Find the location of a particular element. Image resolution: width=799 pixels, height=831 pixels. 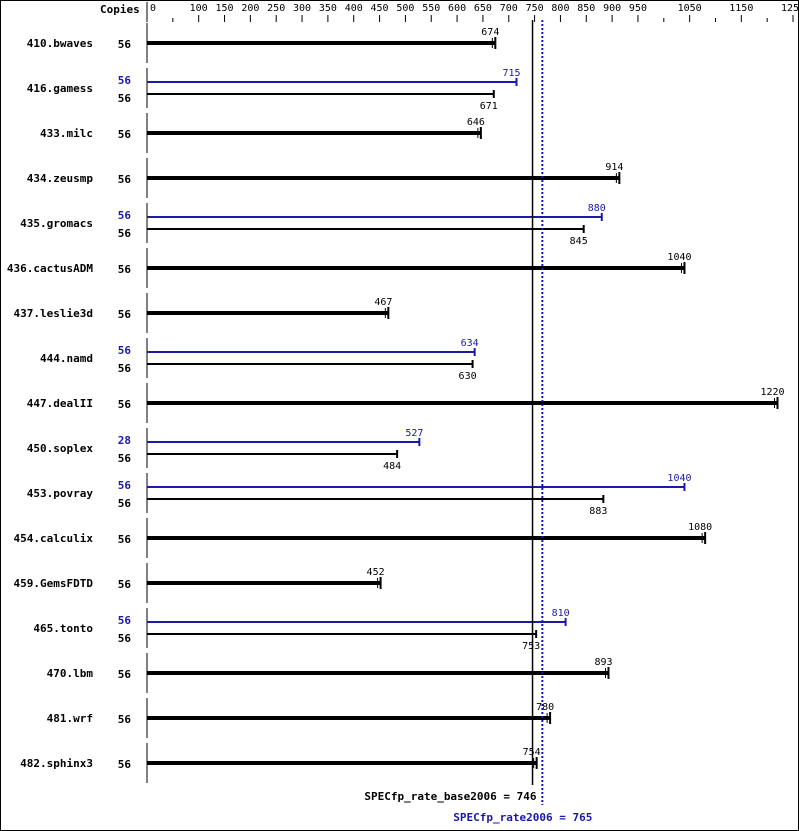

benchmark-label: 482.sphinx3 is located at coordinates (56, 763).